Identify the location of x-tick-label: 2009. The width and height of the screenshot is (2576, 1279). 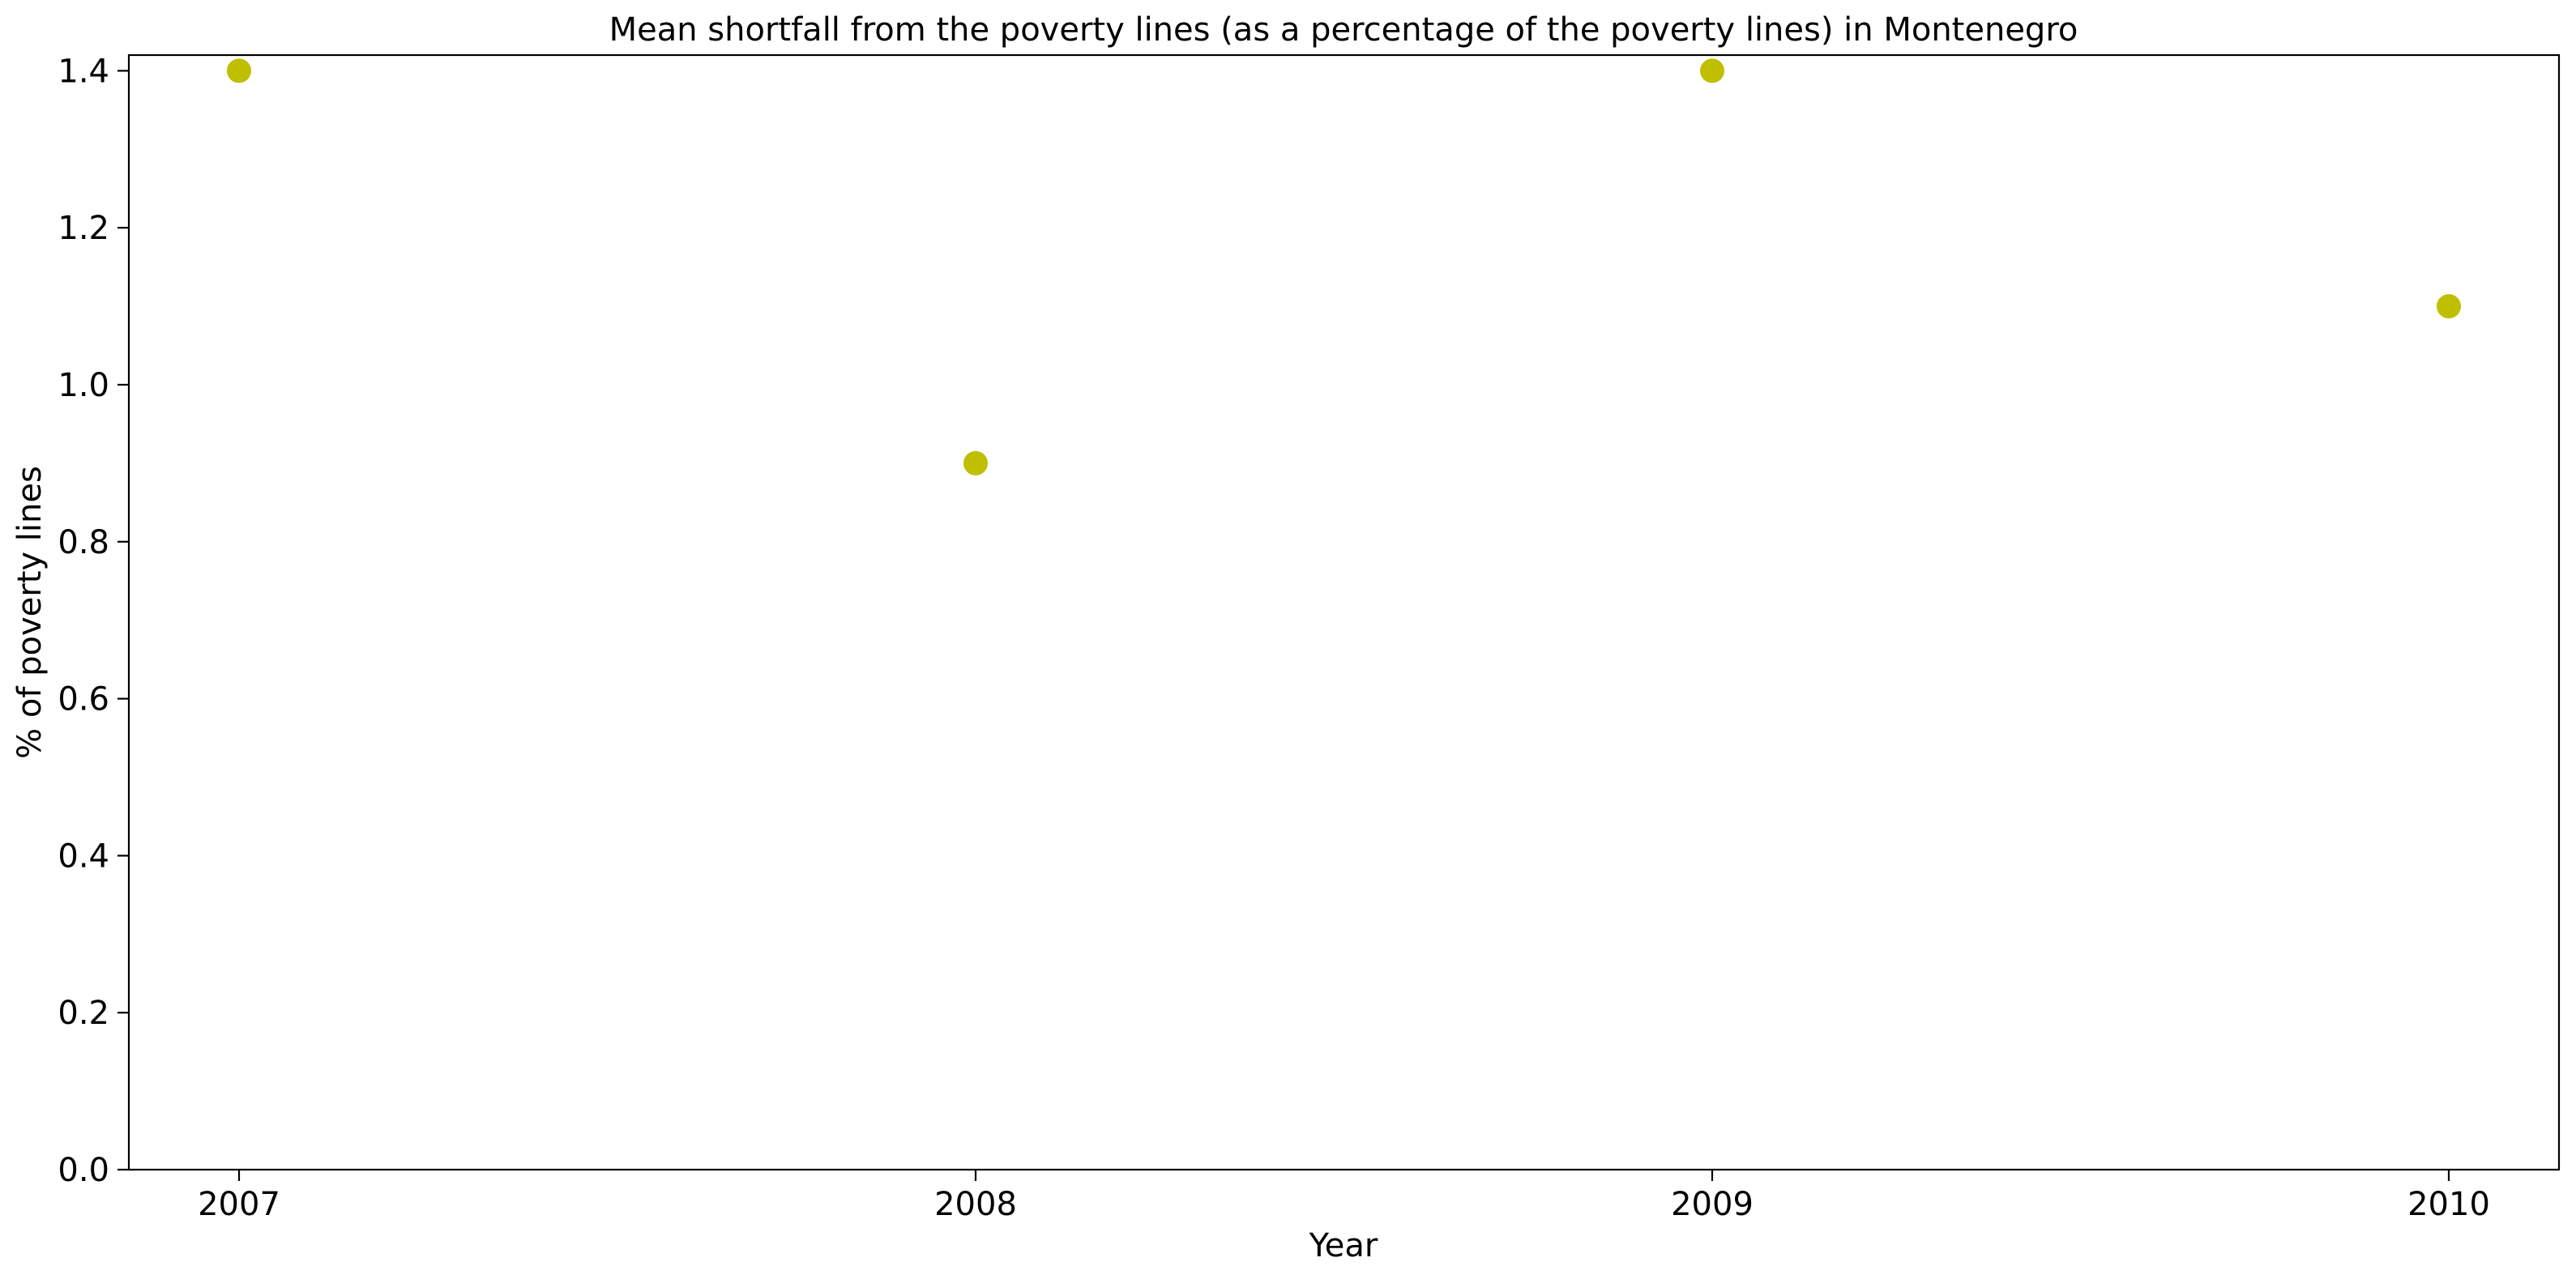
(1712, 1204).